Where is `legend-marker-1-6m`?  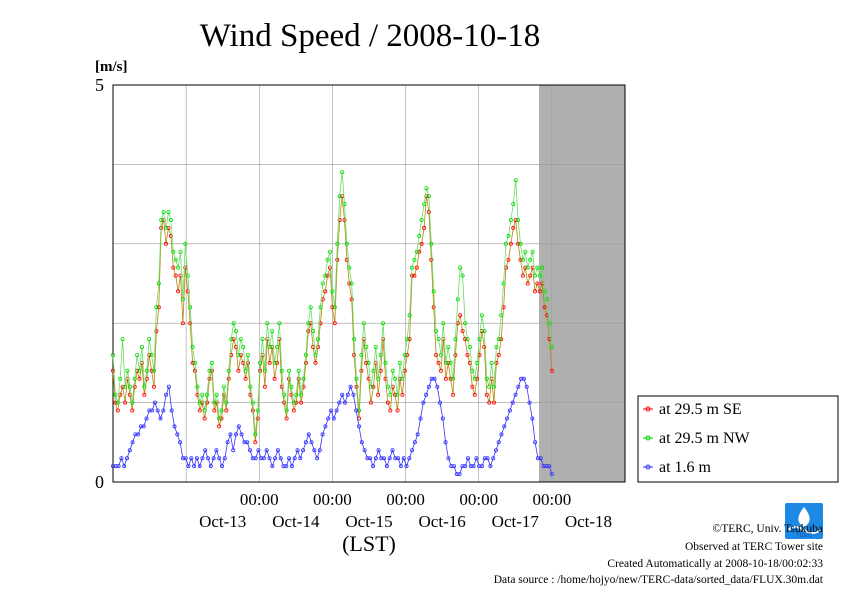
legend-marker-1-6m is located at coordinates (648, 467).